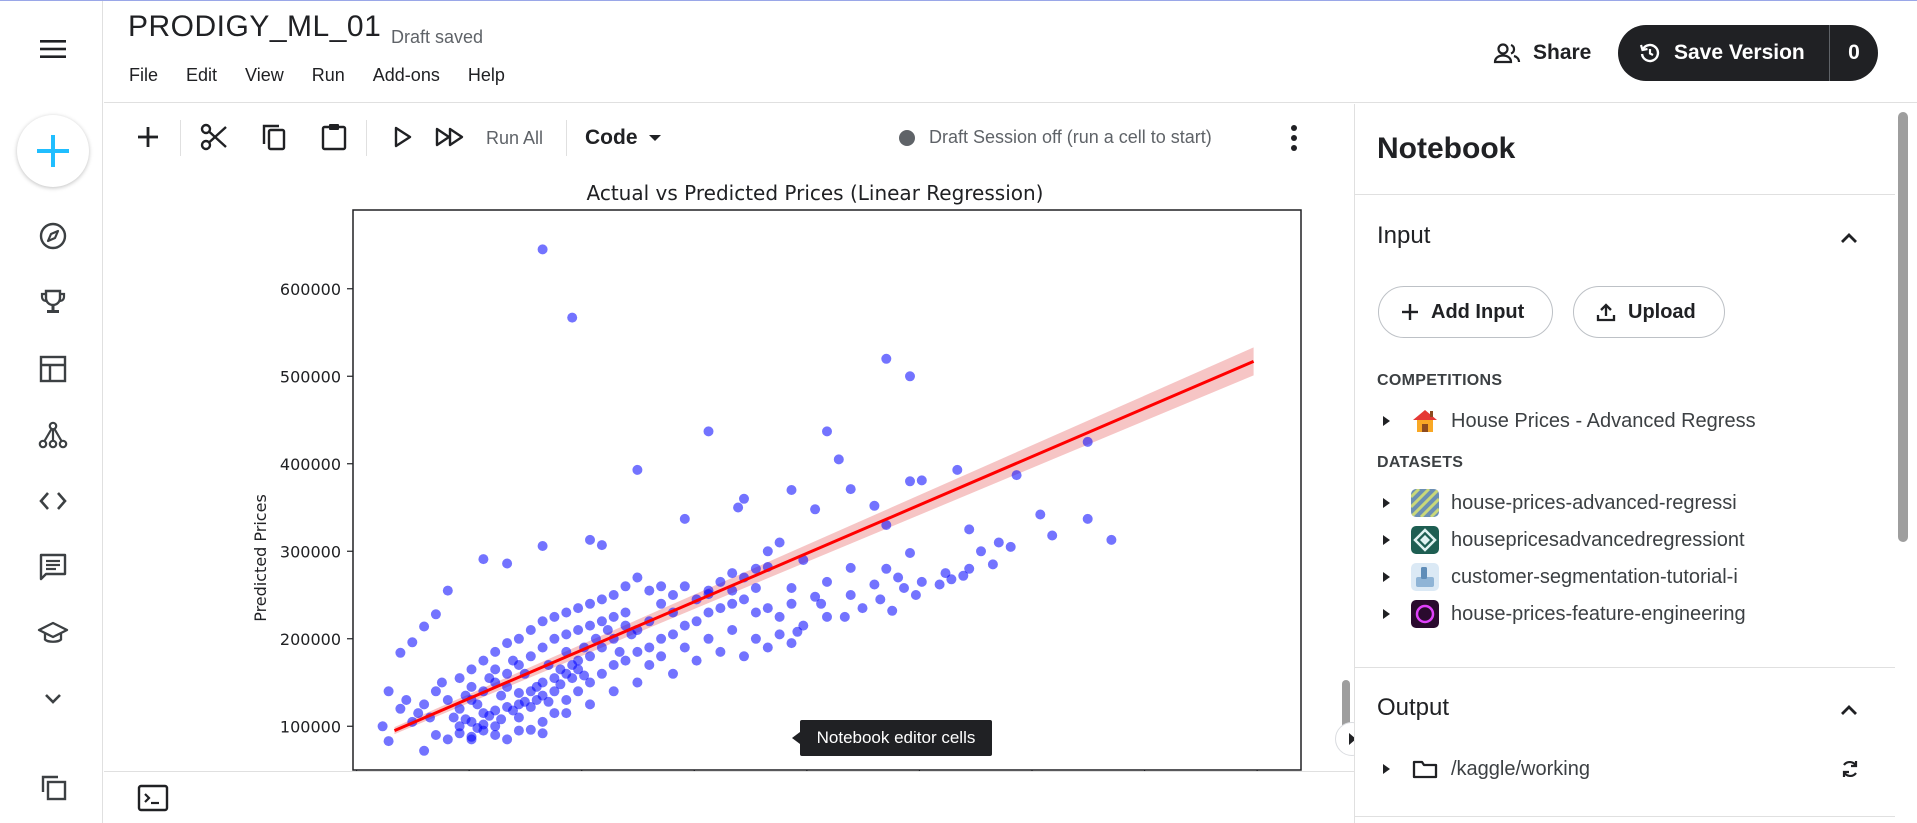 The image size is (1917, 823). What do you see at coordinates (1597, 614) in the screenshot?
I see `dataset-item: house-prices-feature-engineering` at bounding box center [1597, 614].